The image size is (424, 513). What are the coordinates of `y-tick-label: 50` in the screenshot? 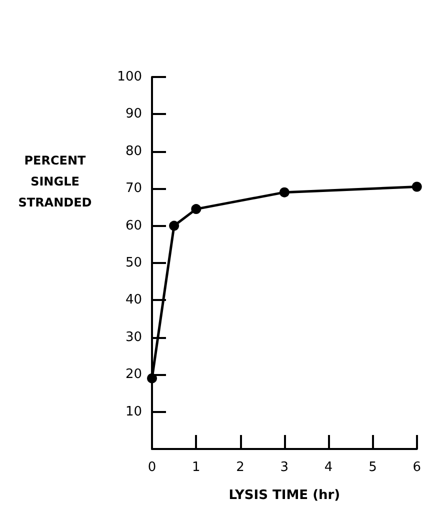 It's located at (133, 263).